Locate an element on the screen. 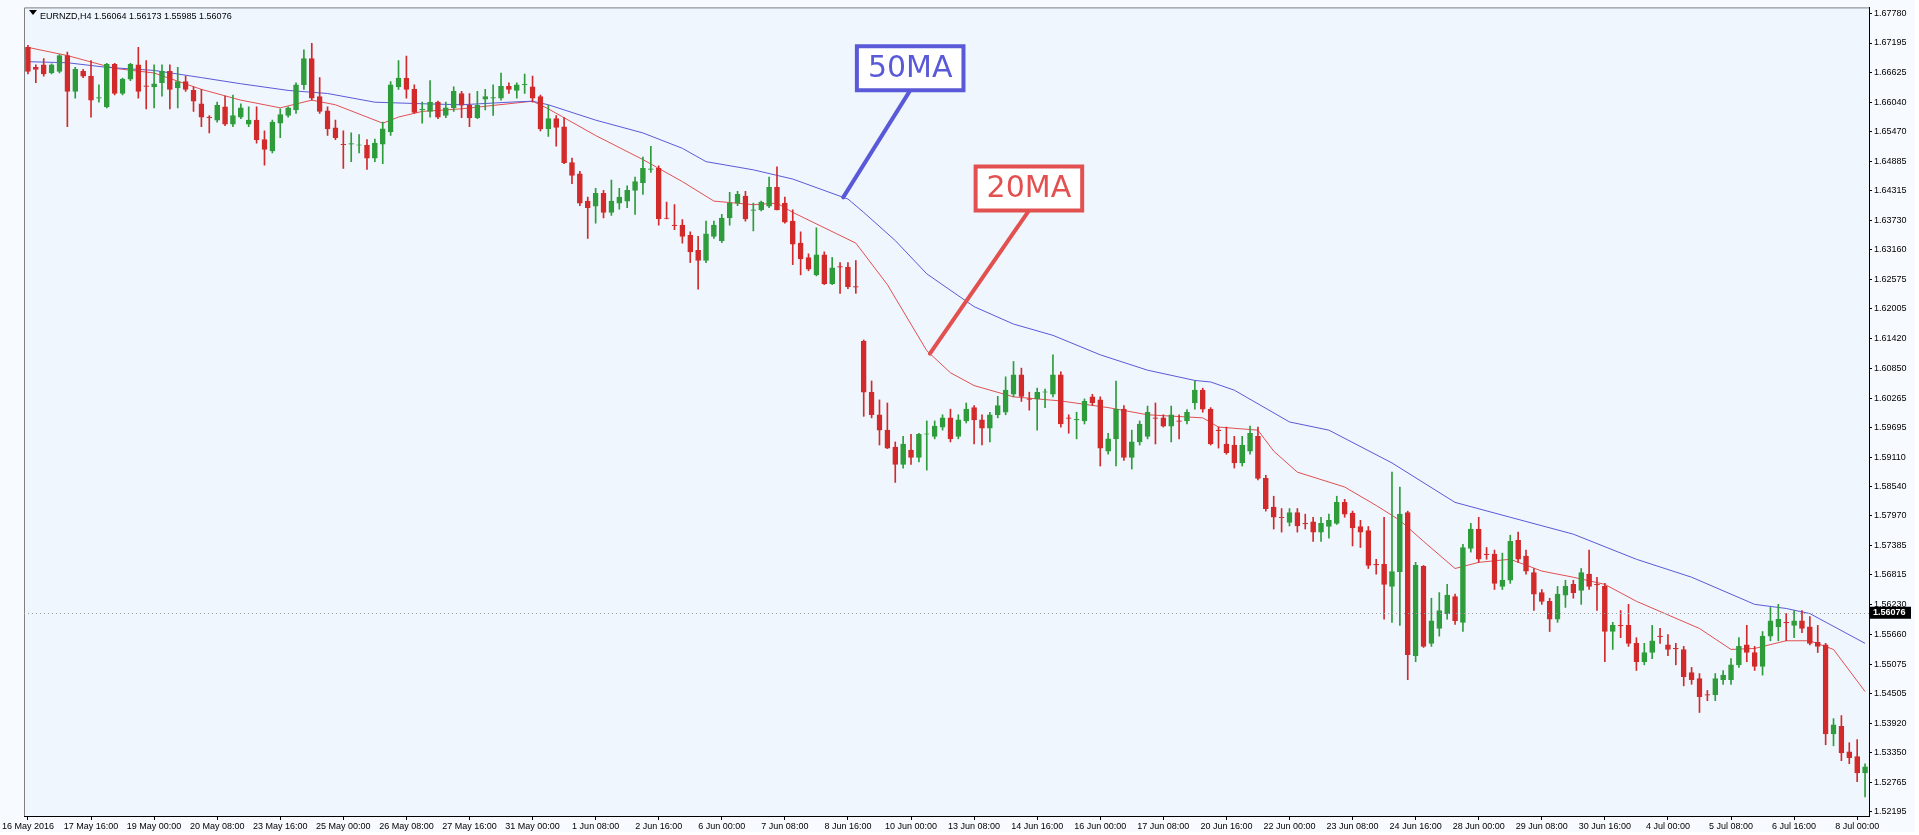 This screenshot has width=1919, height=835. x-tick-label: 6 Jul 16:00 is located at coordinates (1794, 825).